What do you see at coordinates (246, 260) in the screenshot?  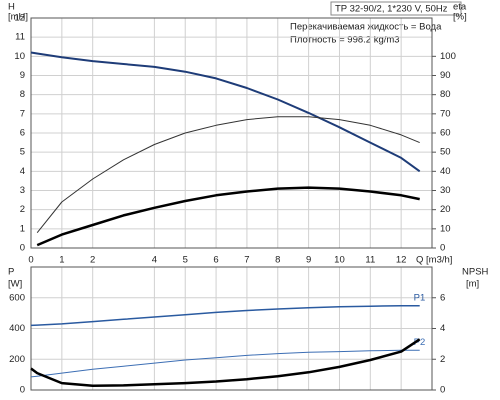 I see `x-tick-label: 7` at bounding box center [246, 260].